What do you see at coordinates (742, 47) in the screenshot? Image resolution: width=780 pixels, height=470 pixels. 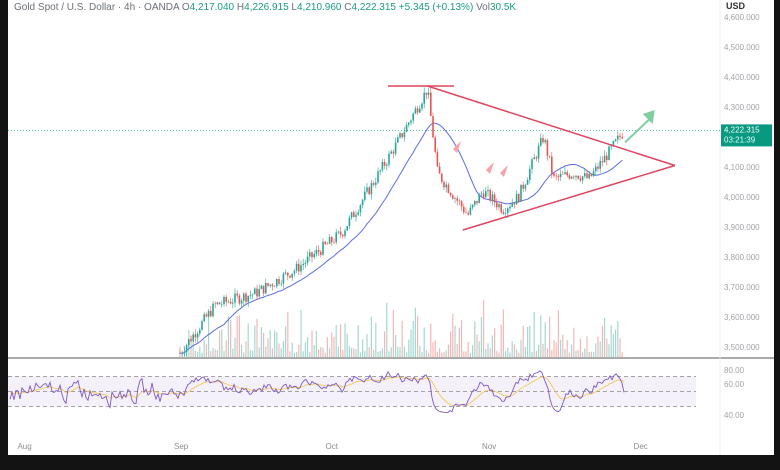 I see `price-tick-label: 4,500.000` at bounding box center [742, 47].